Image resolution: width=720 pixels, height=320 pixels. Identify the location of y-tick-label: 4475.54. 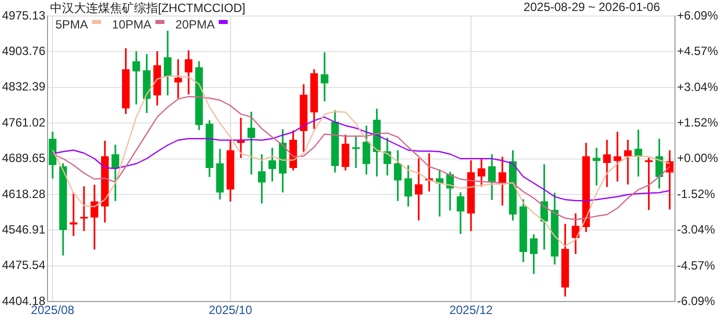
(24, 265).